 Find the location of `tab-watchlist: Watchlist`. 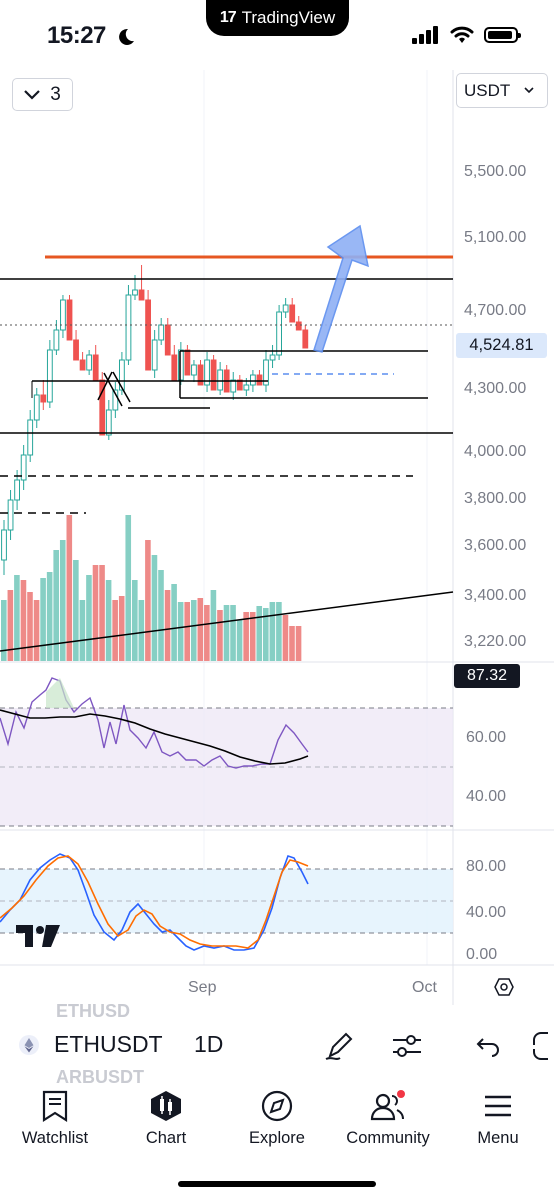

tab-watchlist: Watchlist is located at coordinates (55, 1119).